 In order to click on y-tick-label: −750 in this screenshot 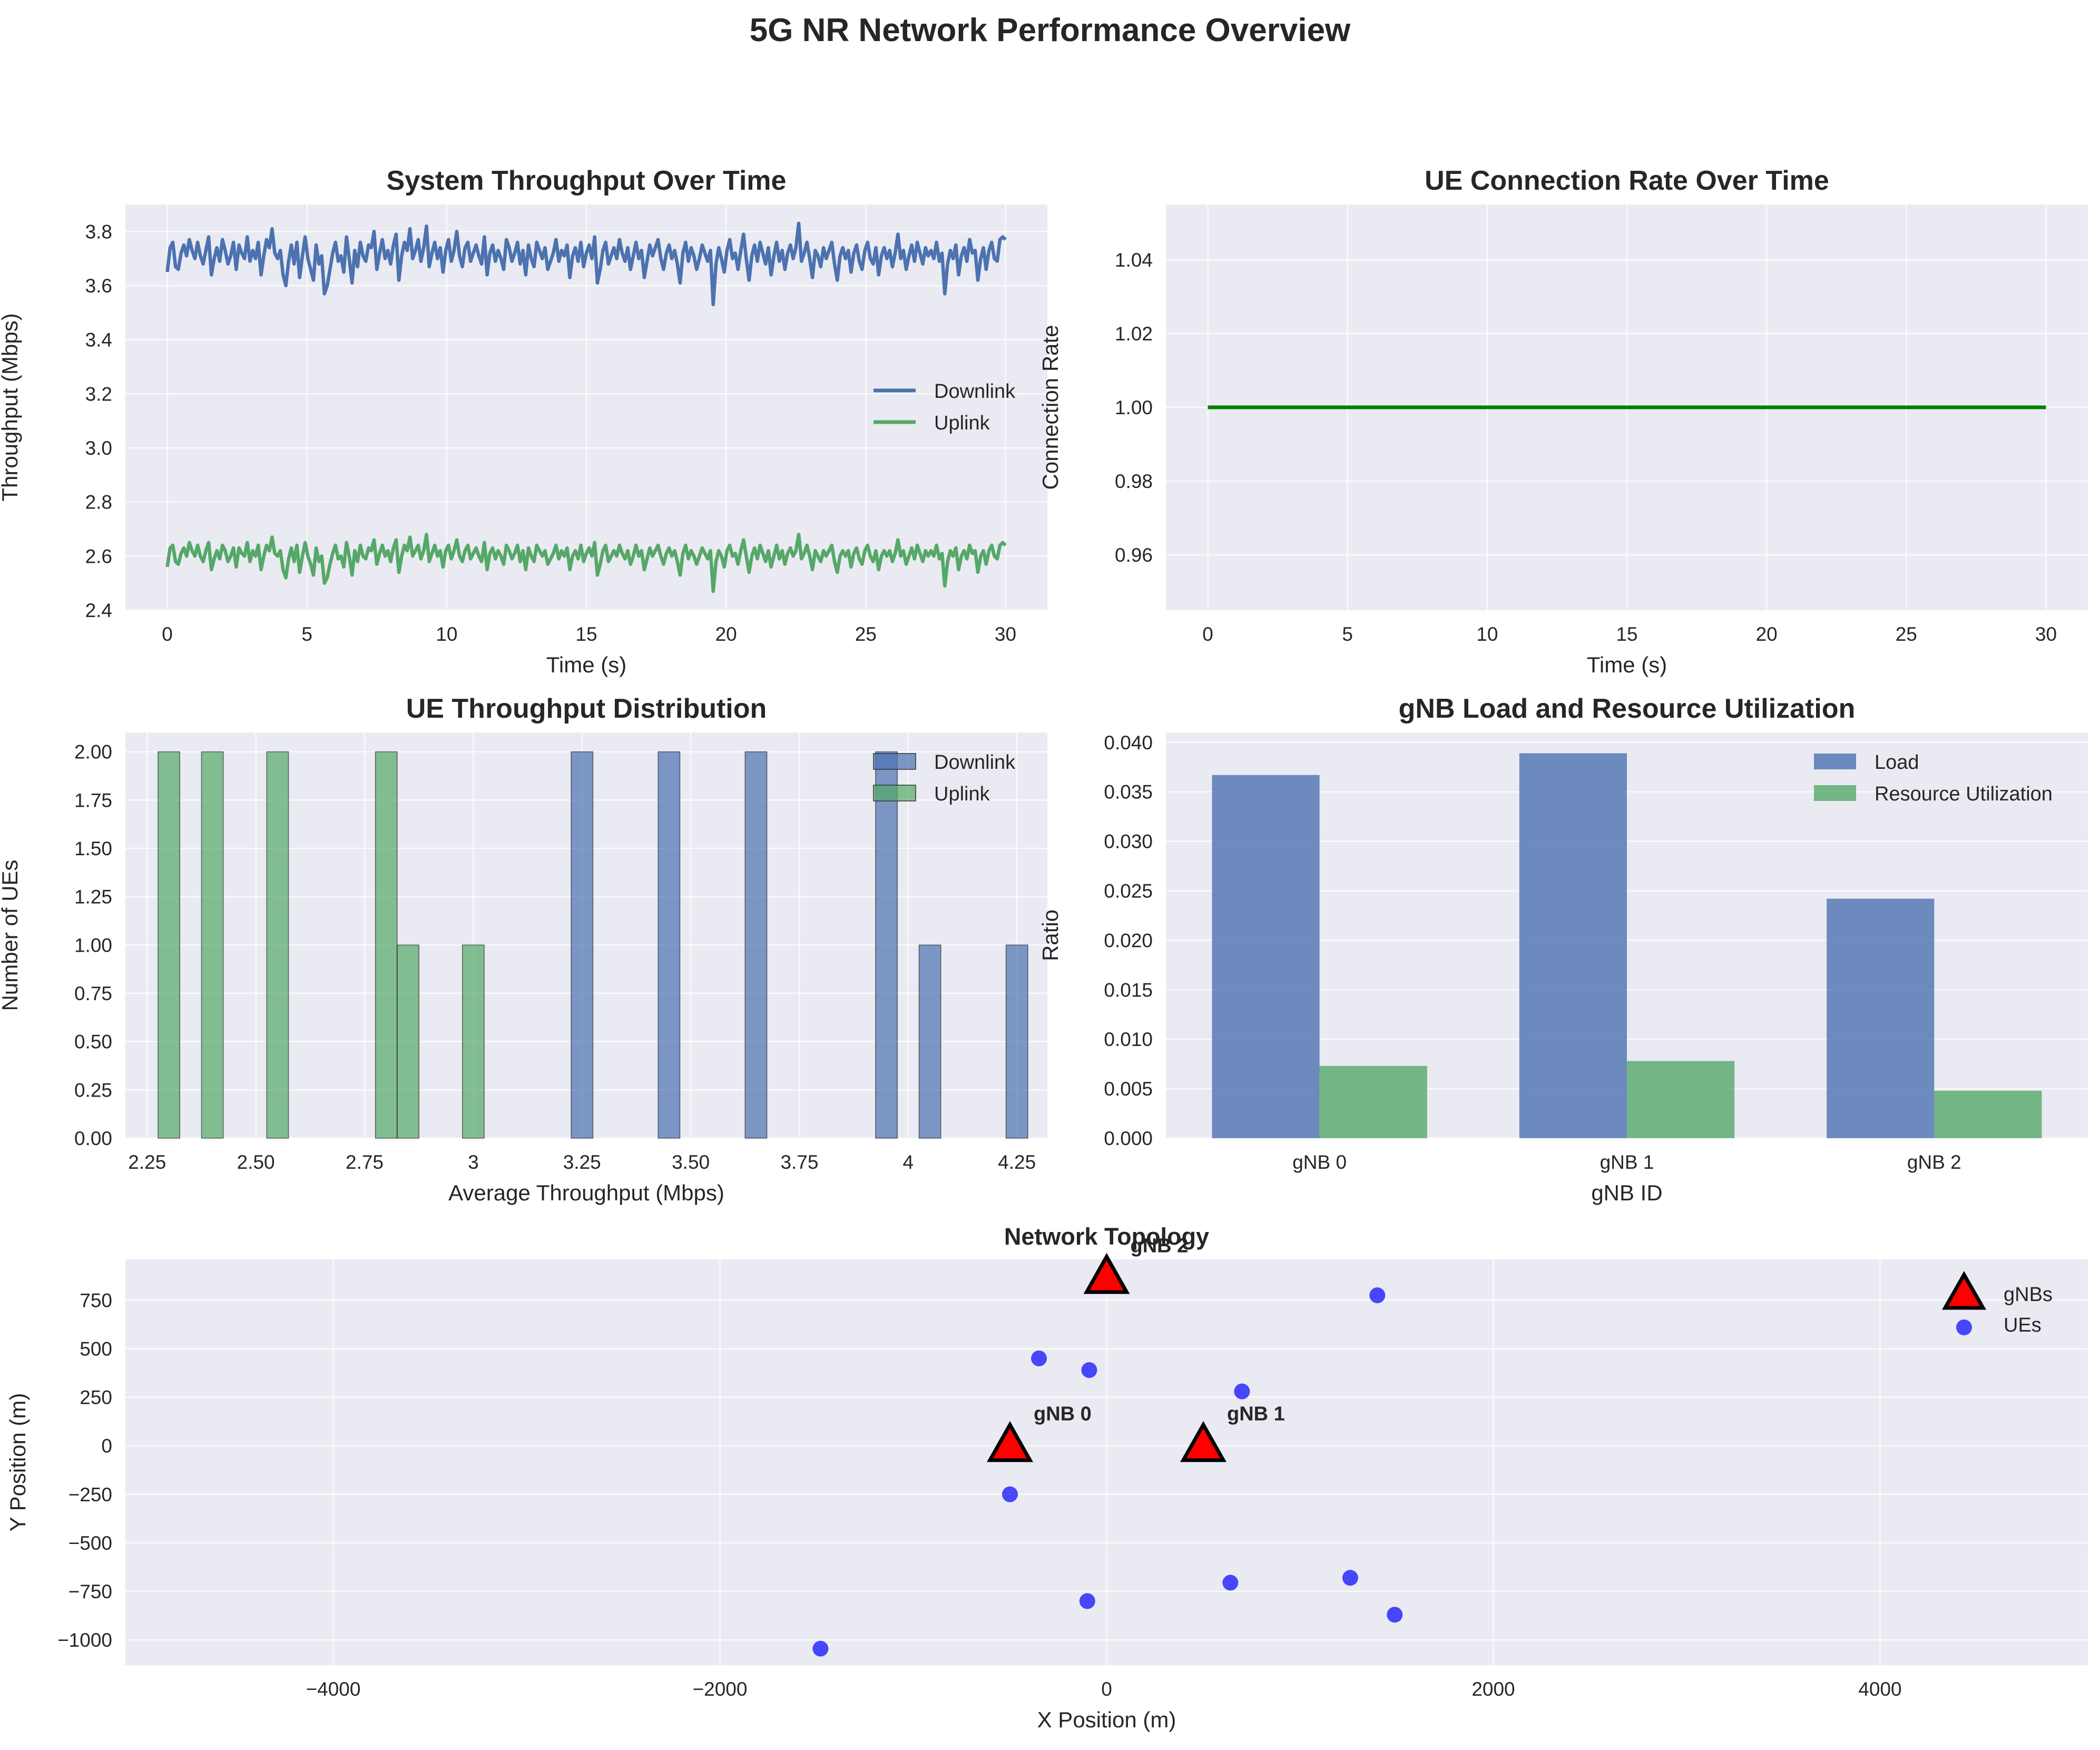, I will do `click(90, 1591)`.